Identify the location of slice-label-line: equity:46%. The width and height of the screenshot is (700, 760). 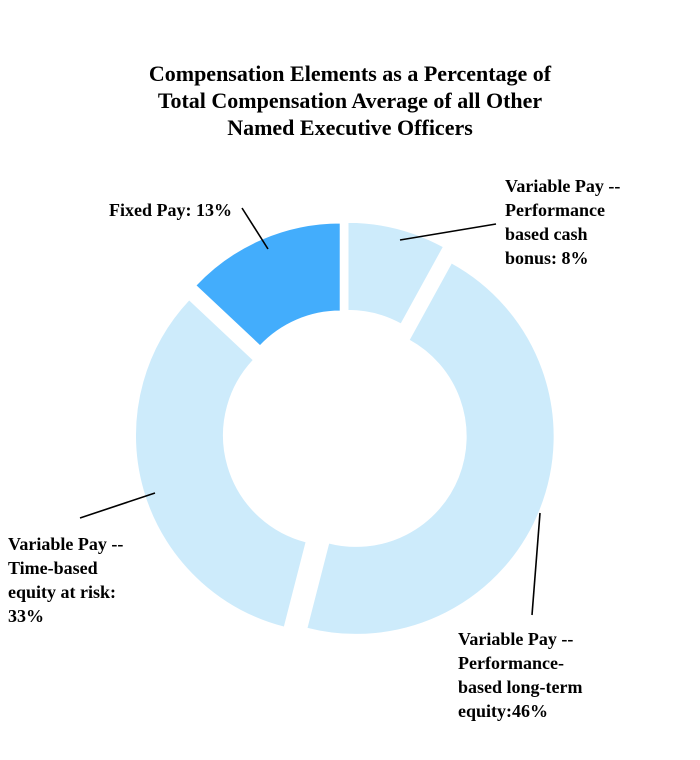
(503, 711).